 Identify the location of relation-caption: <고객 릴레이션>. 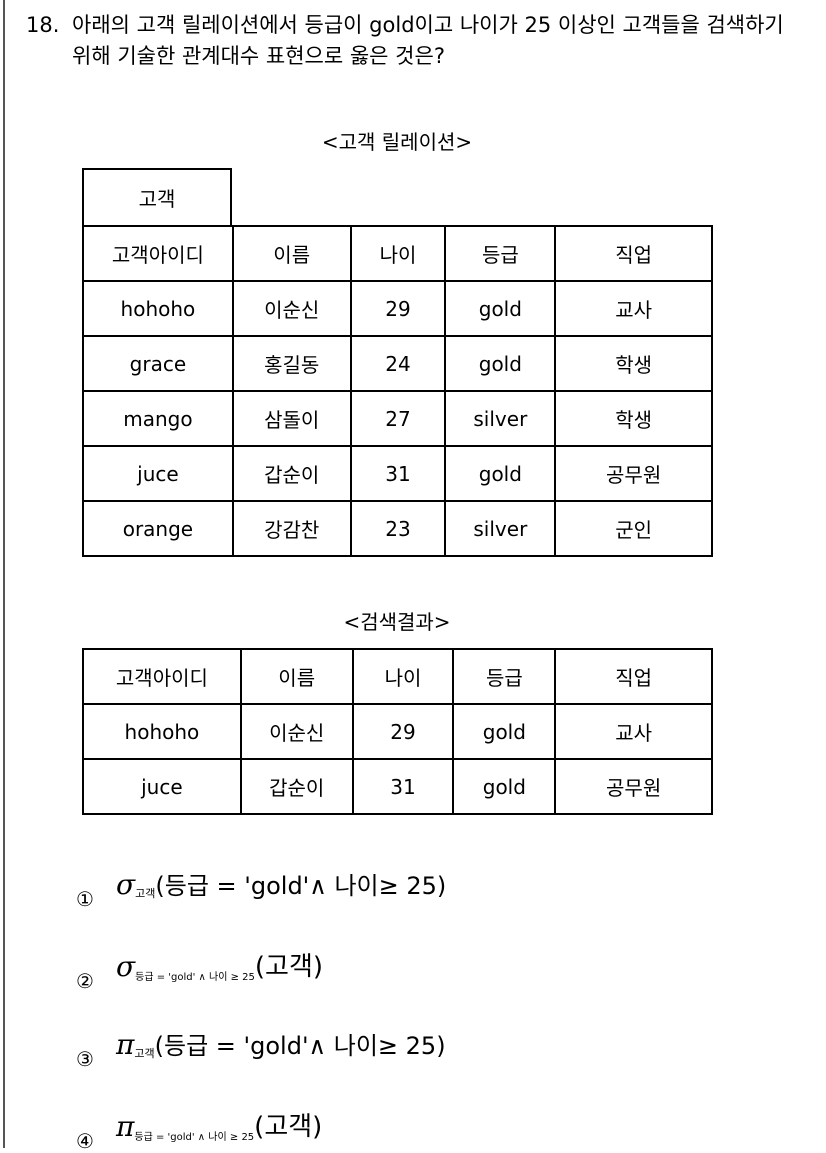
(397, 142).